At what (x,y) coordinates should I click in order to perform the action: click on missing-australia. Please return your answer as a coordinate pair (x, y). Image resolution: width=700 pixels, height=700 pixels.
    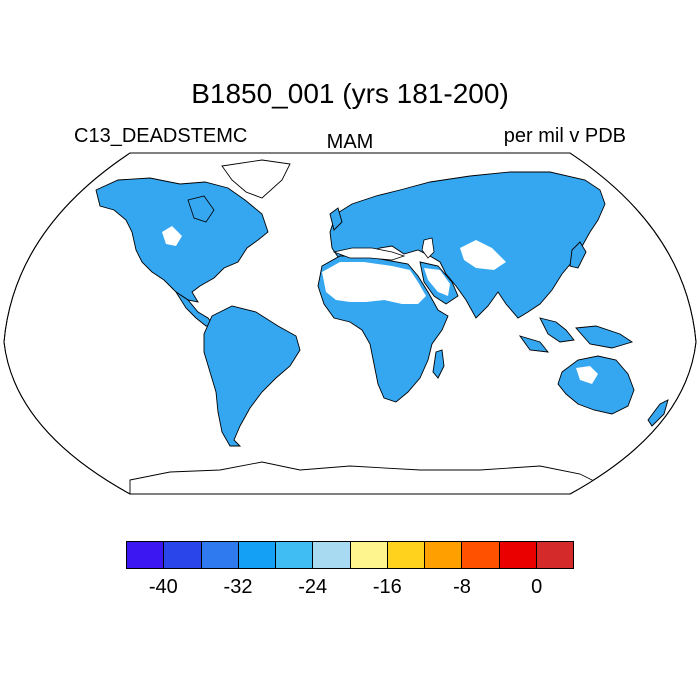
    Looking at the image, I should click on (587, 375).